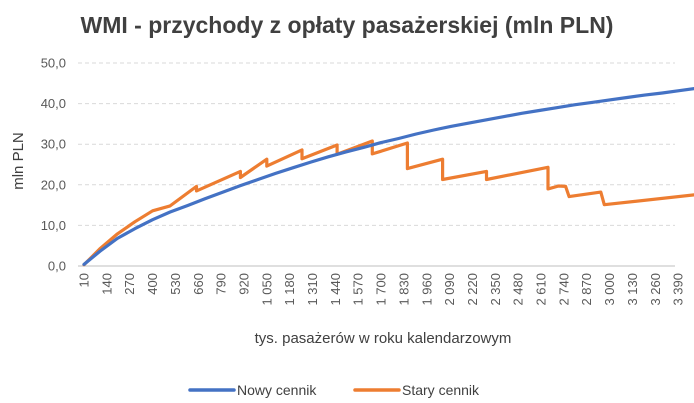  Describe the element at coordinates (277, 390) in the screenshot. I see `legend-label-nowy-cennik: Nowy cennik` at that location.